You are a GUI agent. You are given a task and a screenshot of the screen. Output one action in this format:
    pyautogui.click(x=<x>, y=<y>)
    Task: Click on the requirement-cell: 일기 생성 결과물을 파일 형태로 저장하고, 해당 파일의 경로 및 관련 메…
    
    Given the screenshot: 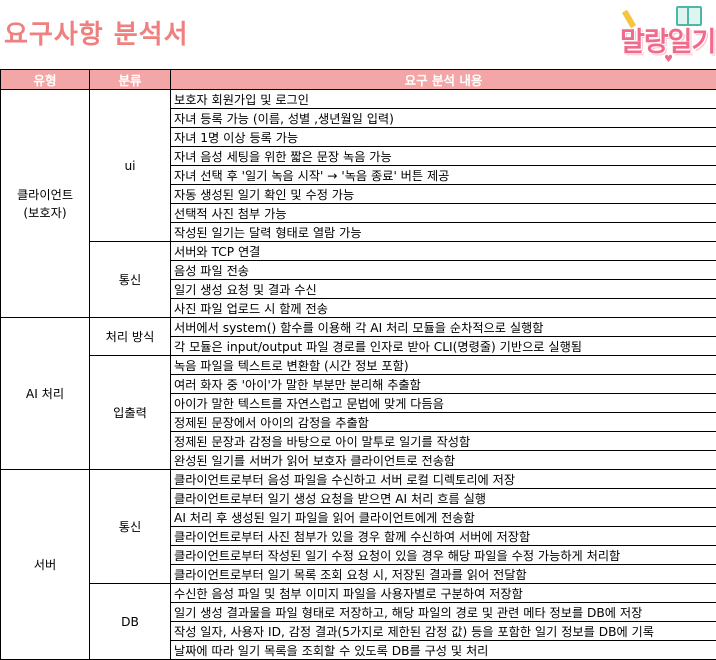 What is the action you would take?
    pyautogui.click(x=443, y=612)
    